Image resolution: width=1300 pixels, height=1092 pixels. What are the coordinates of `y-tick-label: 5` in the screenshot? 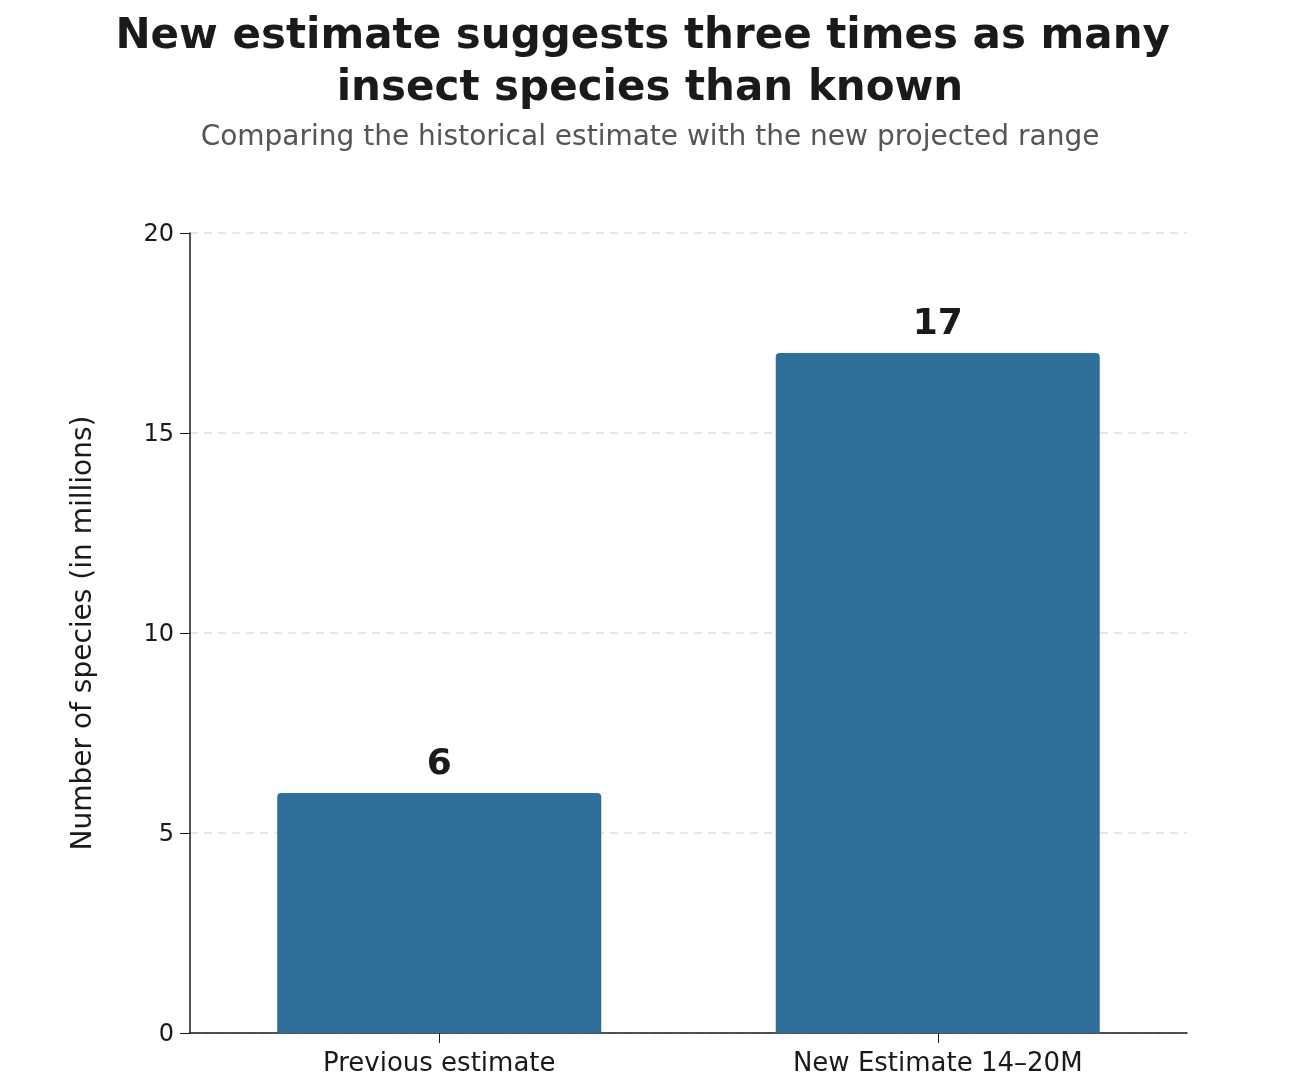 It's located at (166, 833).